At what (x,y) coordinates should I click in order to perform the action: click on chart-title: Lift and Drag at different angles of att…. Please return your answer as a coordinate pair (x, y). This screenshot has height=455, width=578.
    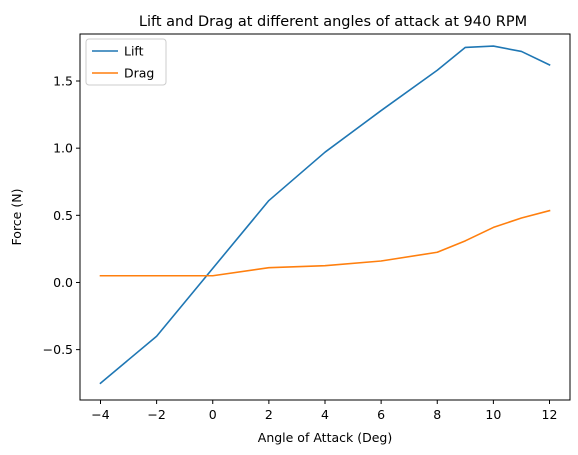
    Looking at the image, I should click on (333, 22).